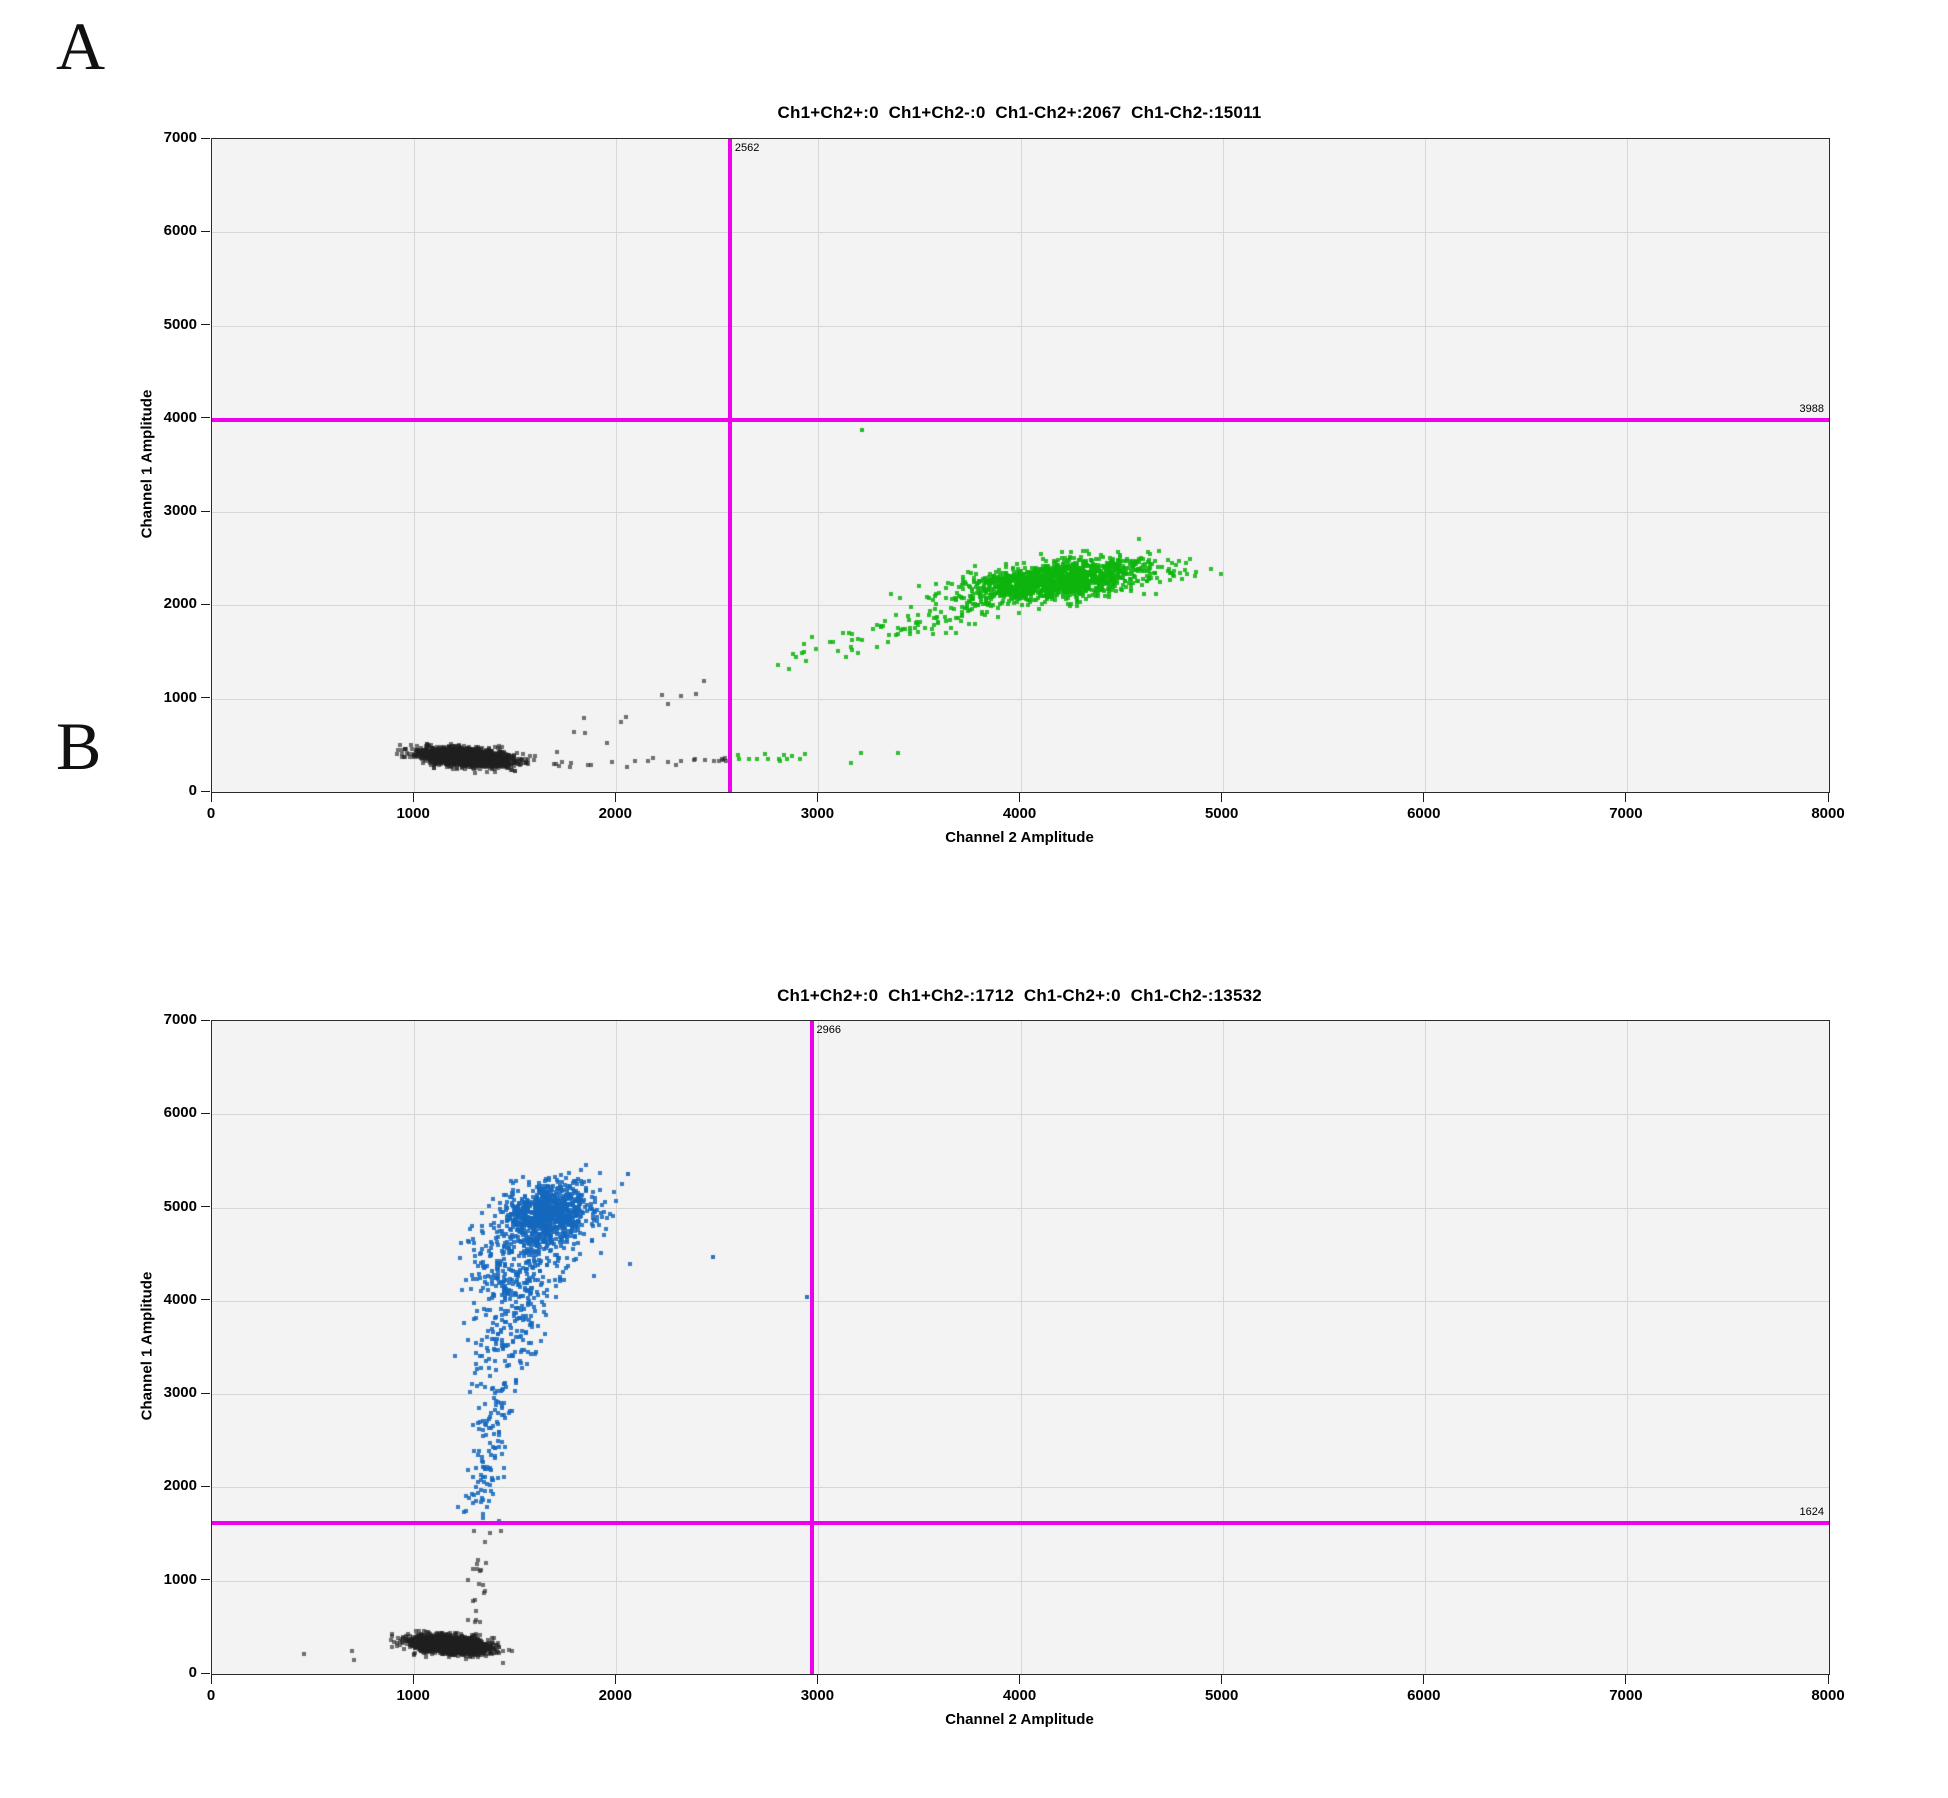 This screenshot has width=1948, height=1798. Describe the element at coordinates (747, 148) in the screenshot. I see `panel-a-threshold-label-vertical: 2562` at that location.